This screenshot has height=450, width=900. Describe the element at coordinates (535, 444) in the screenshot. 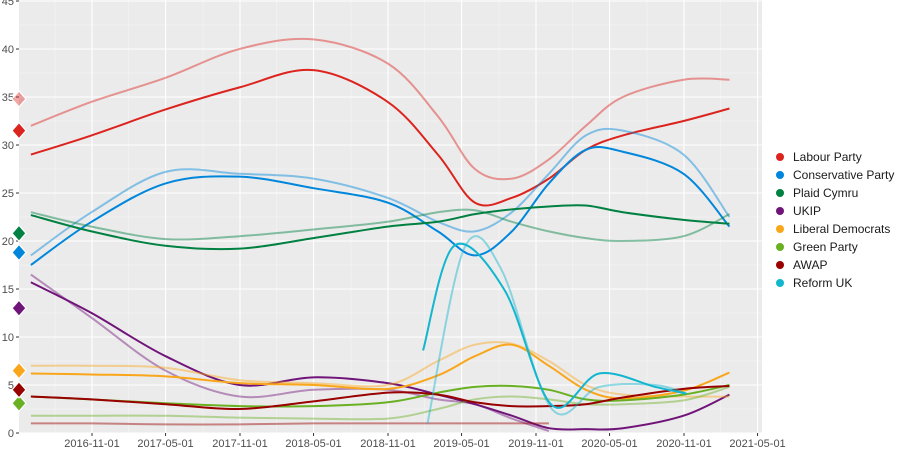

I see `x-tick-label: 2019-11-01` at that location.